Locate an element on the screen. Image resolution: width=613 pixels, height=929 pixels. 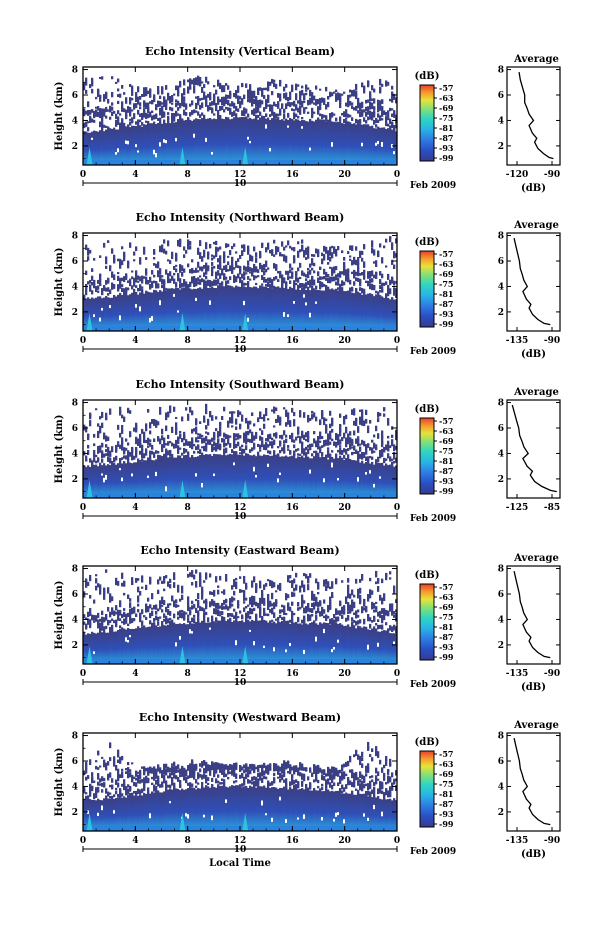
x-tick-label: 4 is located at coordinates (135, 341).